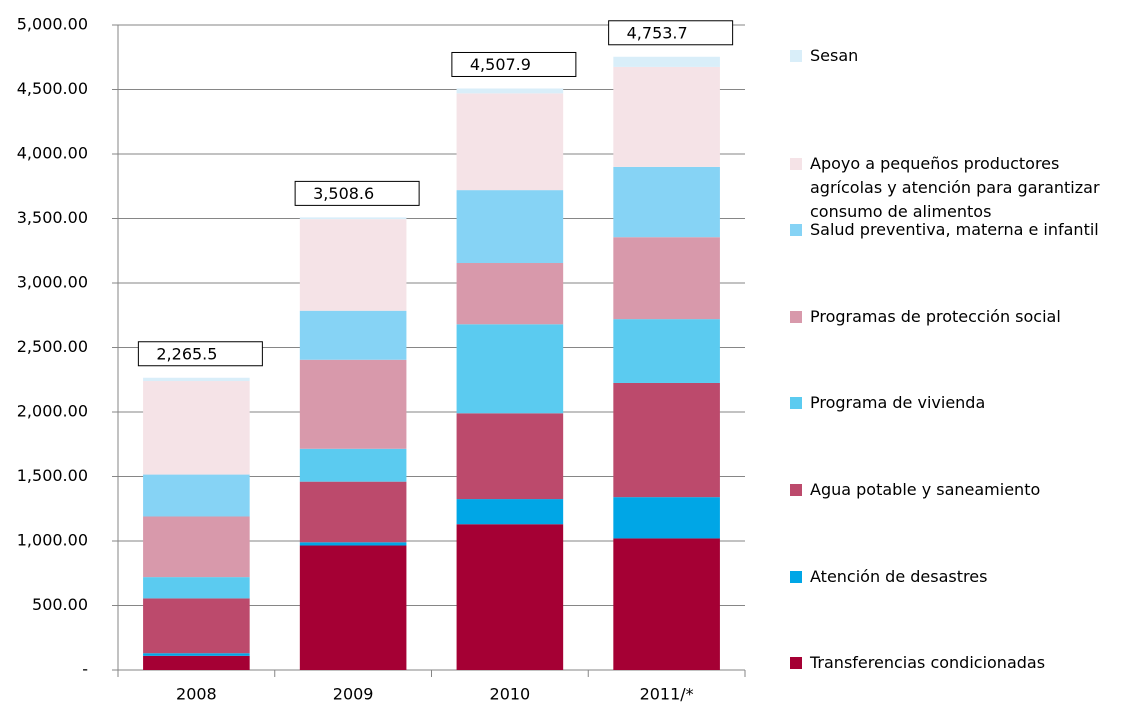 Image resolution: width=1121 pixels, height=710 pixels. I want to click on legend-item: Agua potable y saneamiento, so click(950, 490).